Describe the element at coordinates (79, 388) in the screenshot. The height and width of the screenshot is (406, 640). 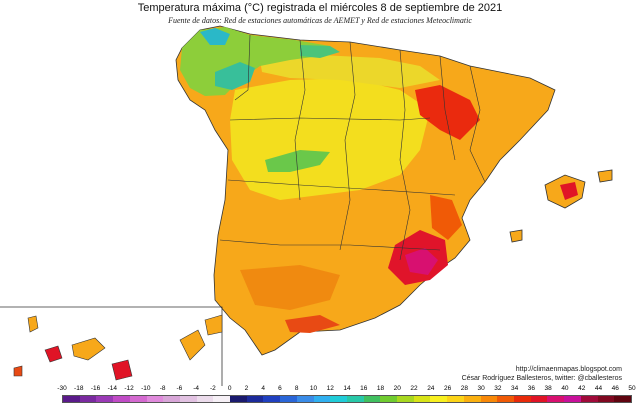
I see `legend-label: -18` at that location.